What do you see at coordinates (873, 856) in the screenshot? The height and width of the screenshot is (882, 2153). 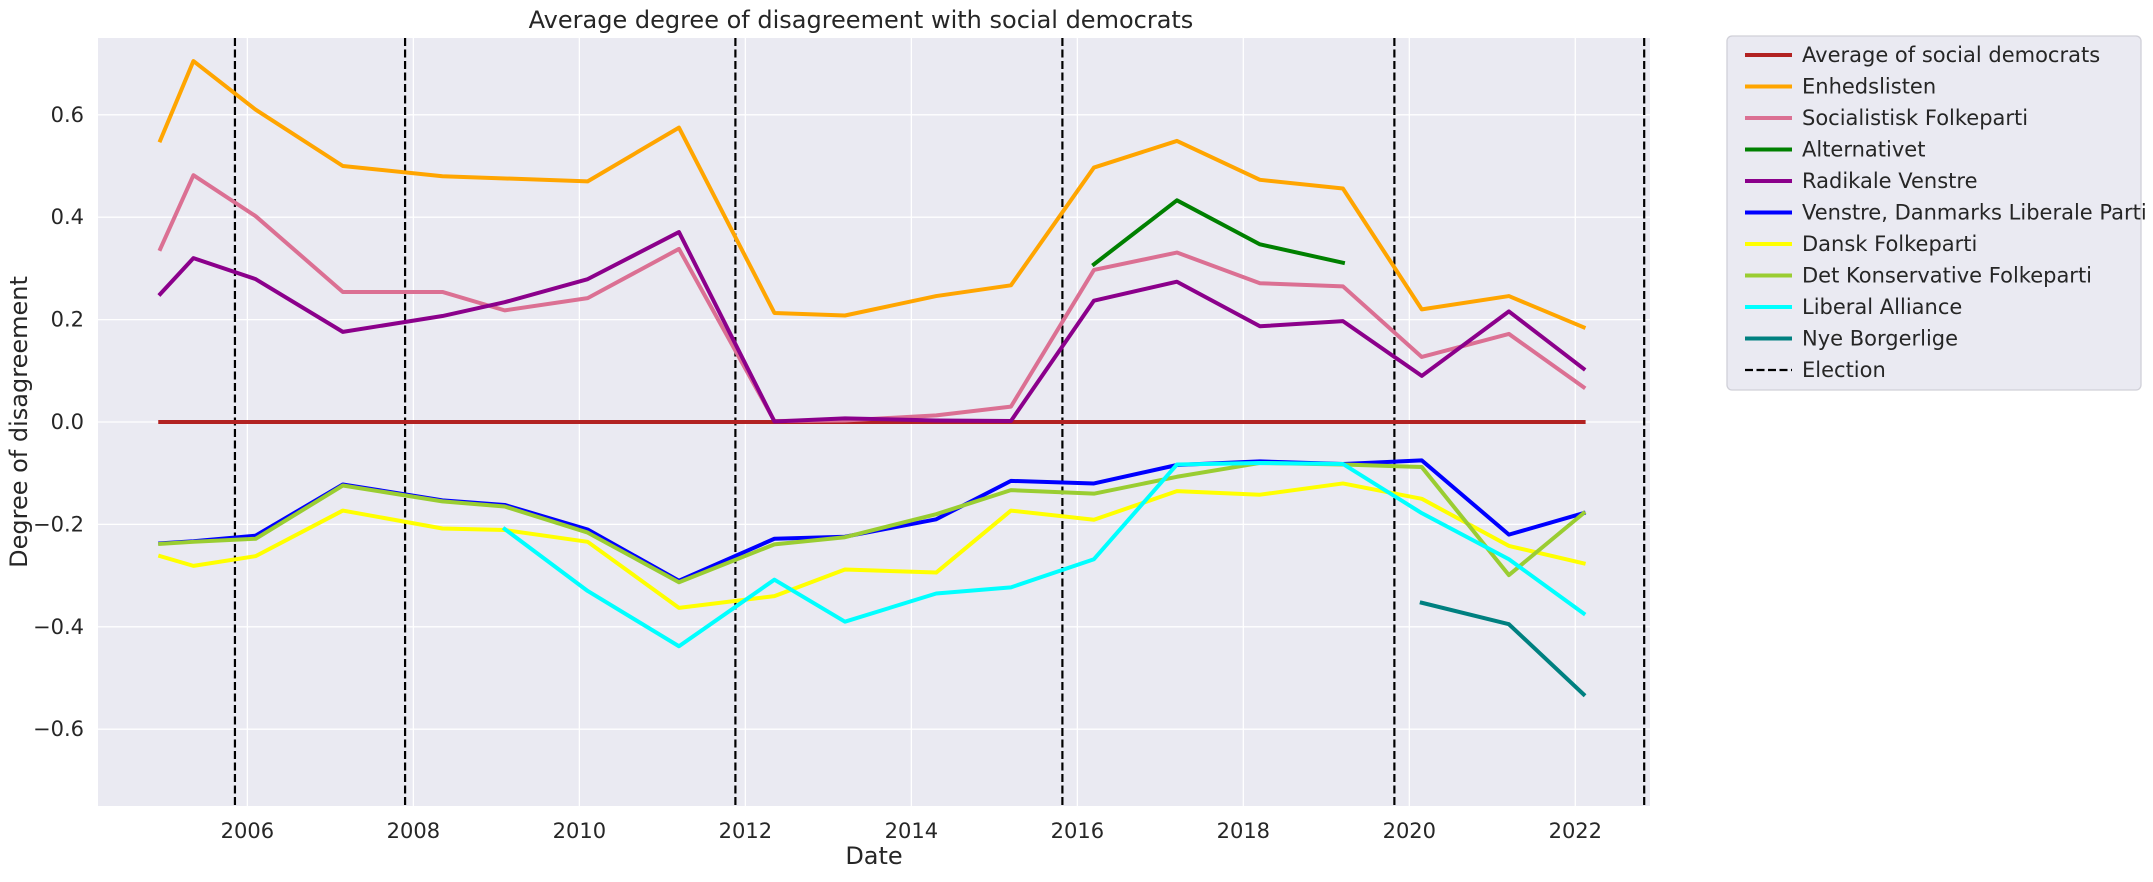 I see `x-axis-label: Date` at bounding box center [873, 856].